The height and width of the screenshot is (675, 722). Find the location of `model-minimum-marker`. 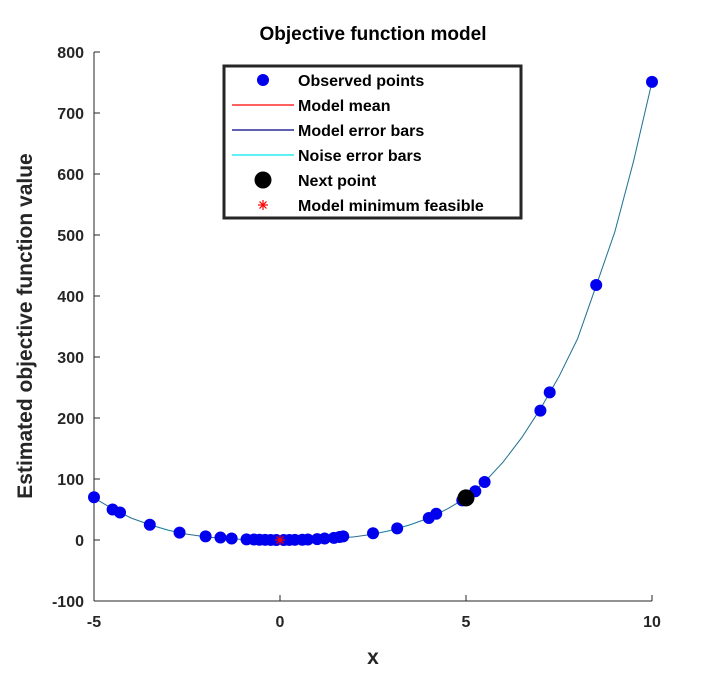

model-minimum-marker is located at coordinates (280, 540).